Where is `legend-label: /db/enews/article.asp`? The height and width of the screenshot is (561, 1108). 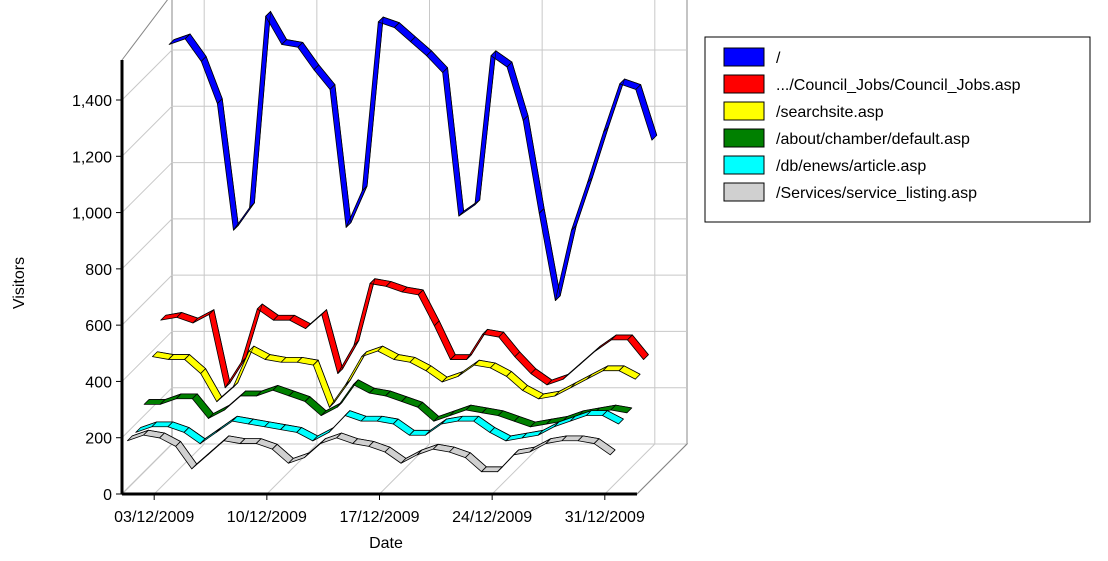 legend-label: /db/enews/article.asp is located at coordinates (851, 166).